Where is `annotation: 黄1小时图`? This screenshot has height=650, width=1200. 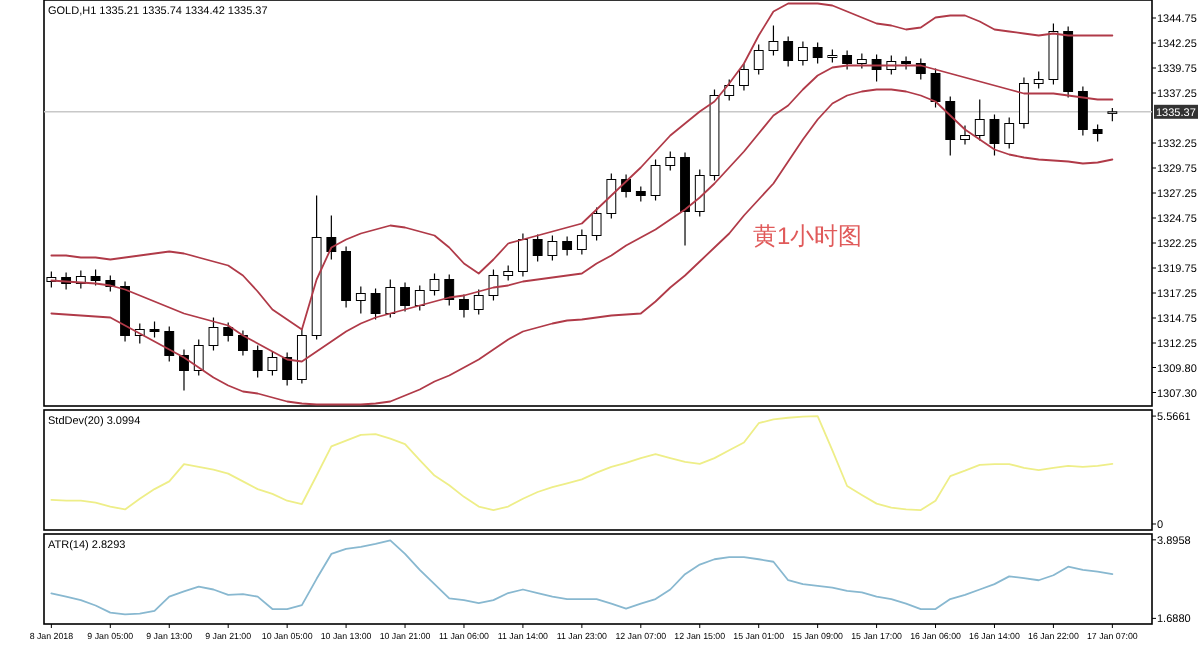
annotation: 黄1小时图 is located at coordinates (808, 235).